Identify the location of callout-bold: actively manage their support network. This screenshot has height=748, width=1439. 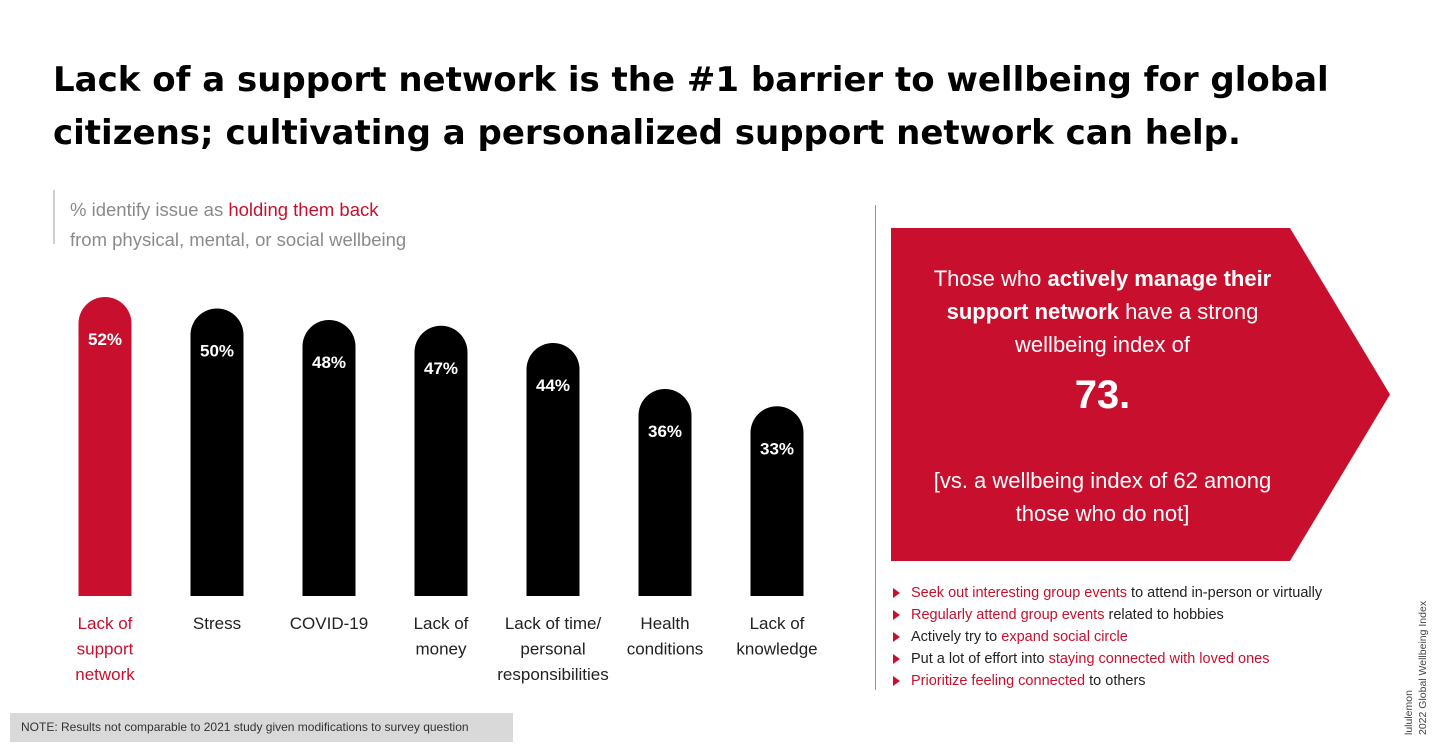
(1109, 295).